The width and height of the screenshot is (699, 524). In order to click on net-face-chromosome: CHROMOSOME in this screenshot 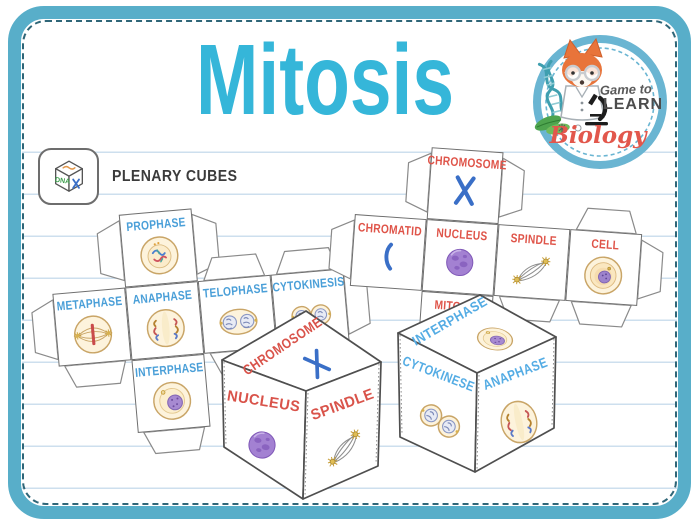, I will do `click(466, 186)`.